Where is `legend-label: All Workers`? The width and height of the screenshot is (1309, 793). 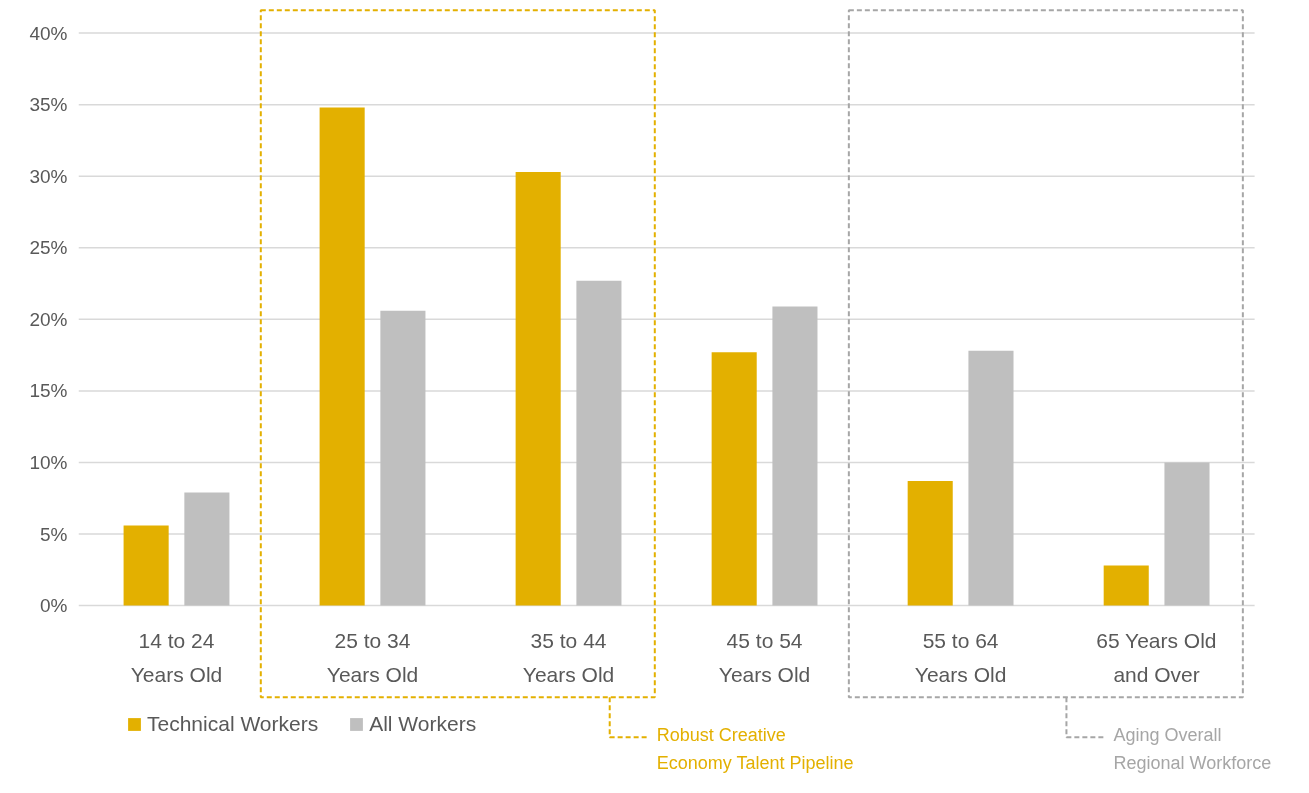 legend-label: All Workers is located at coordinates (423, 724).